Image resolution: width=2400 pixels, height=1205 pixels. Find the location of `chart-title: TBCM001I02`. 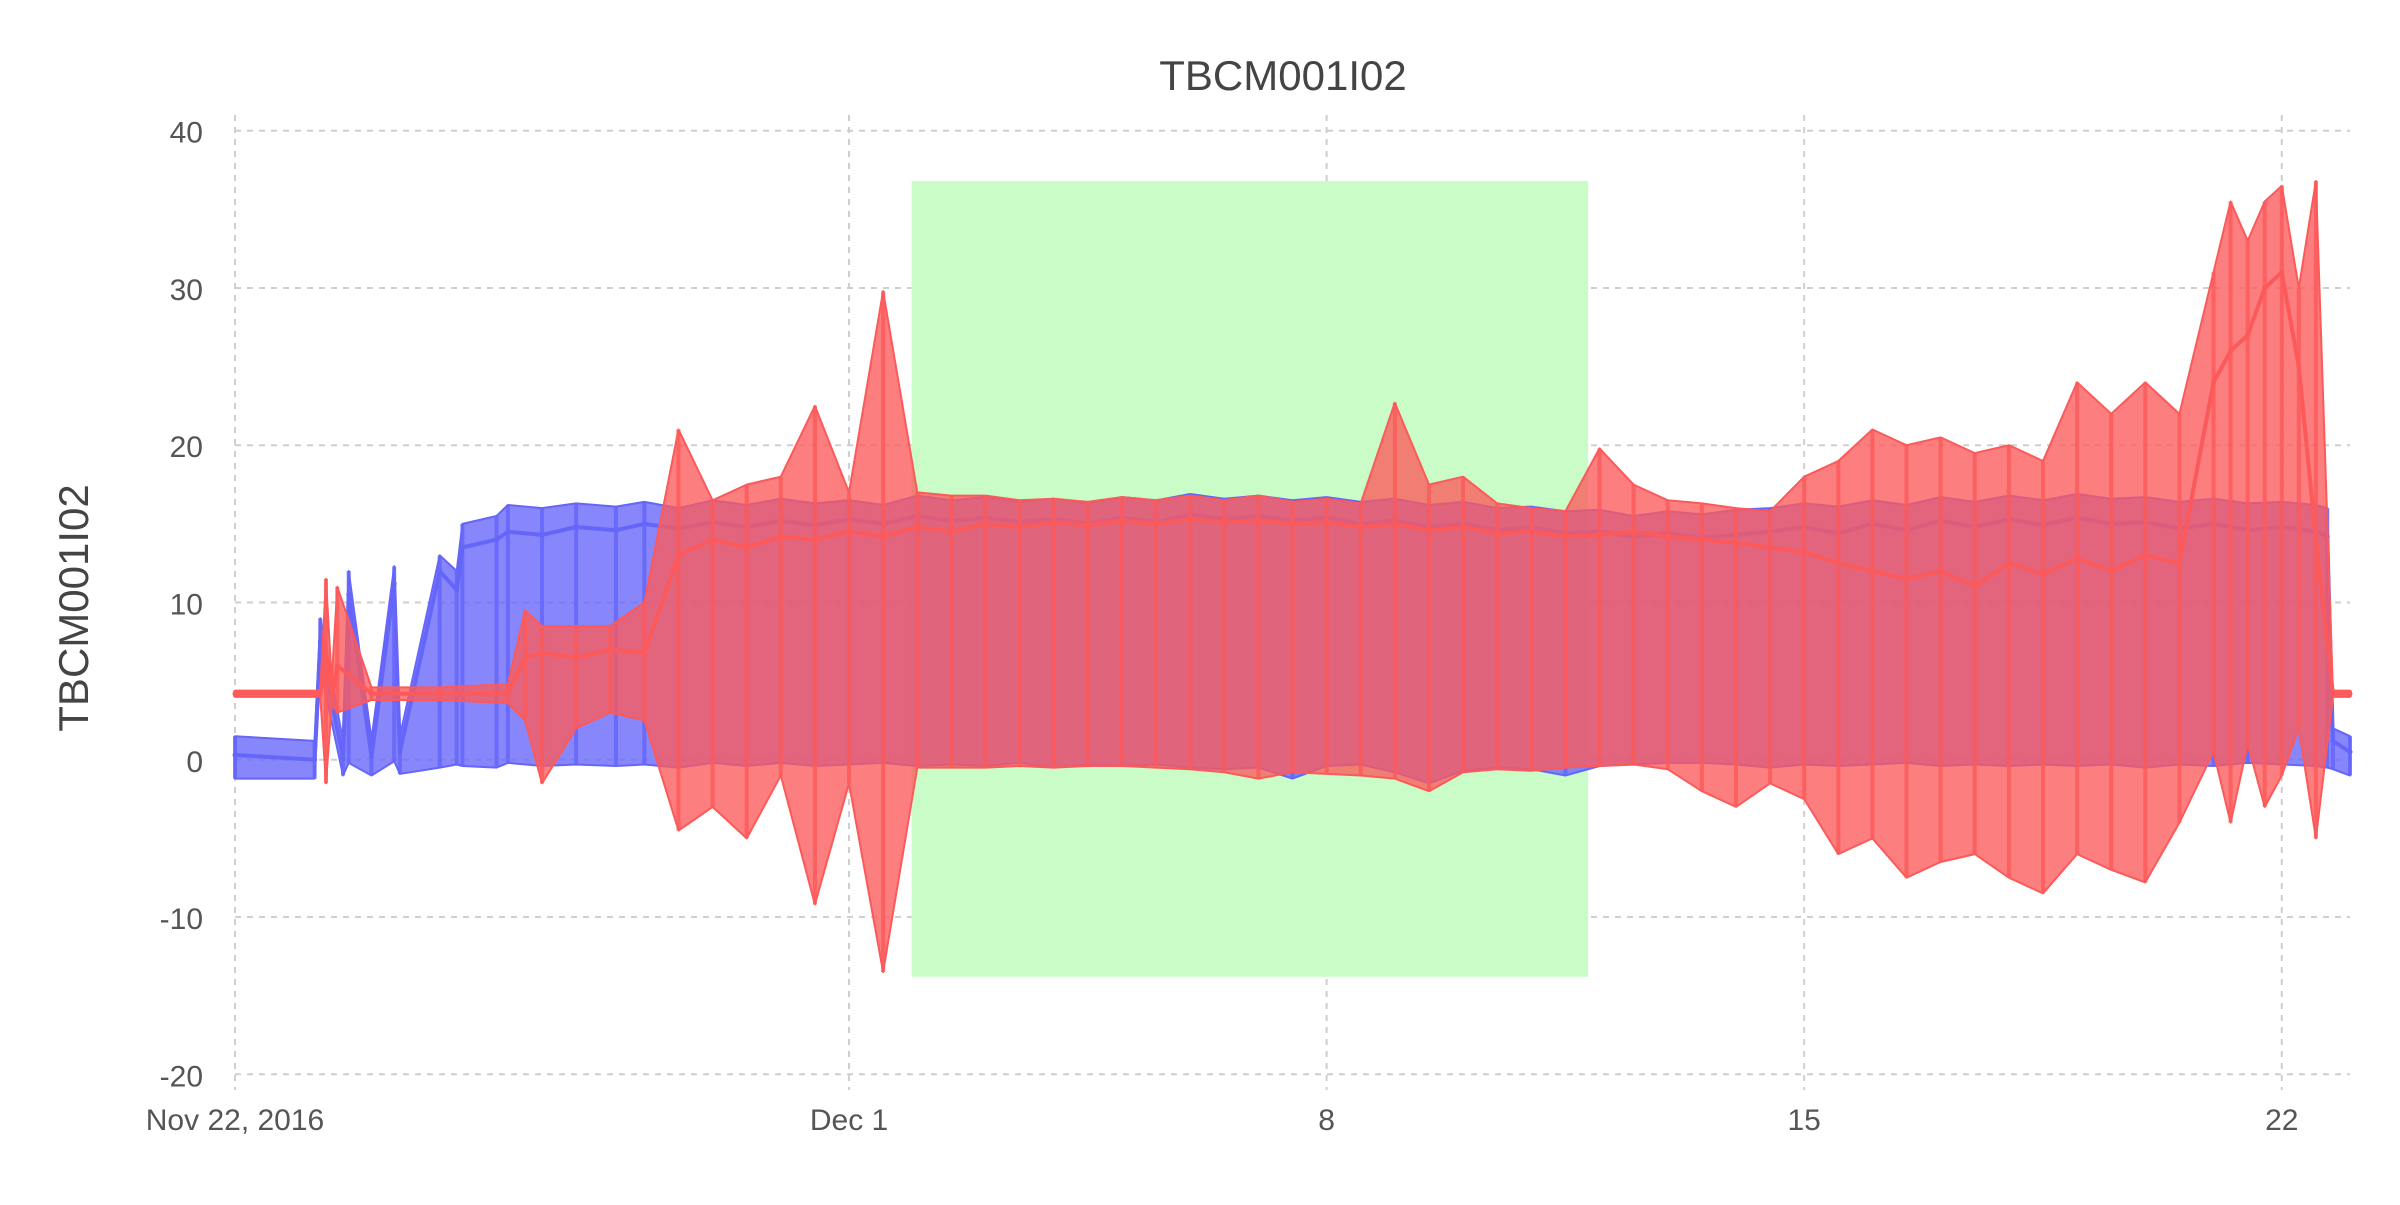

chart-title: TBCM001I02 is located at coordinates (1282, 75).